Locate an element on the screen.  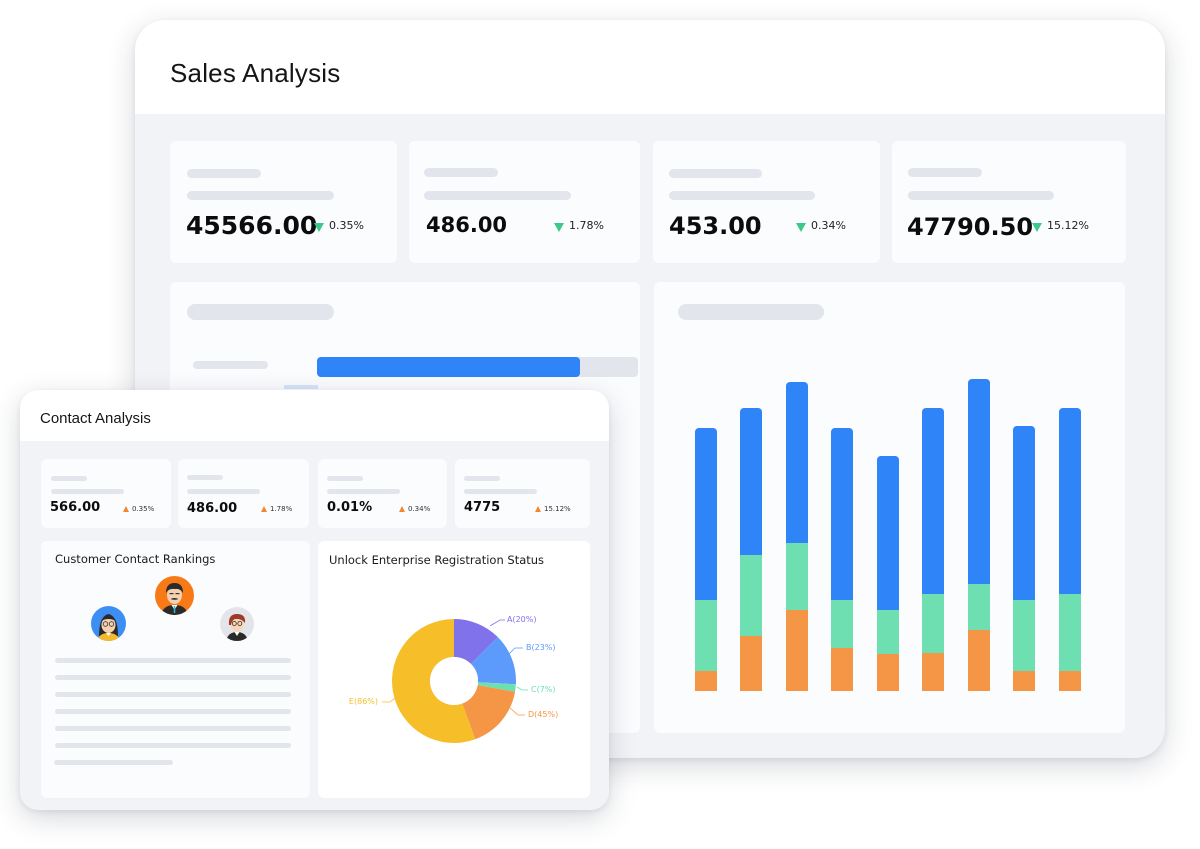
man-avatar-icon is located at coordinates (174, 599).